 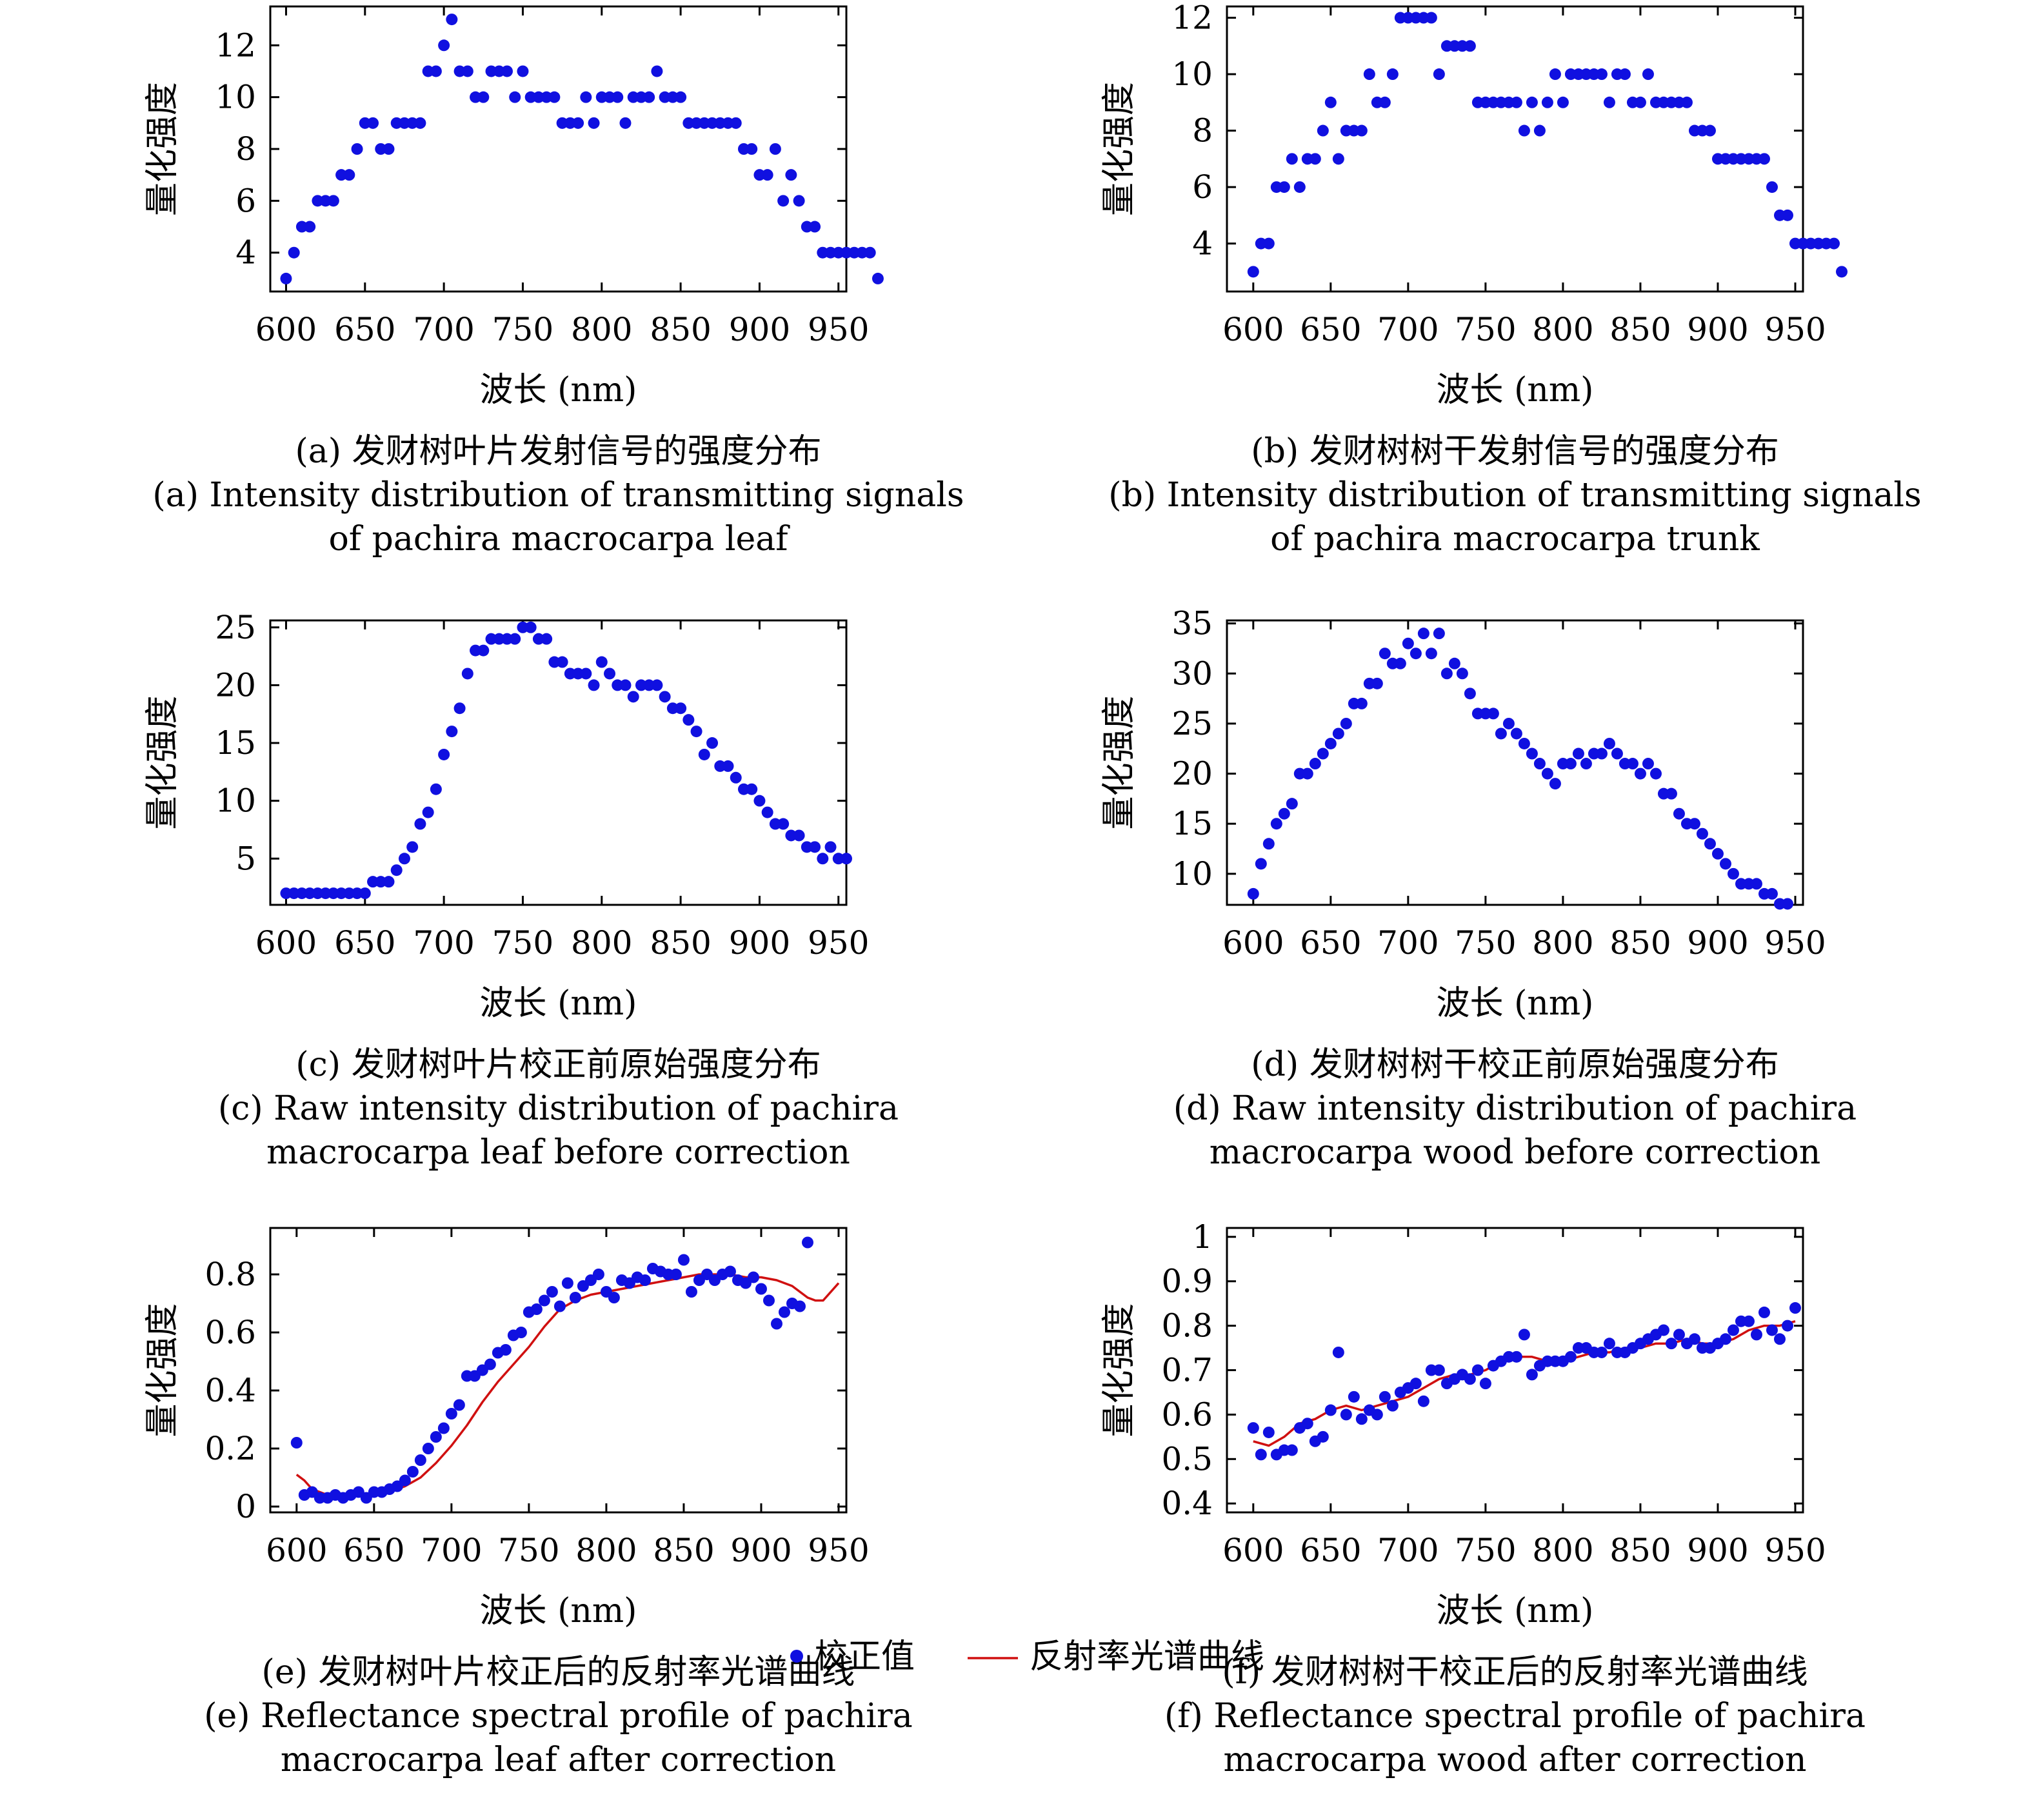 I want to click on caption-line-1: (e) 发财树叶片校正后的反射率光谱曲线, so click(x=558, y=1673).